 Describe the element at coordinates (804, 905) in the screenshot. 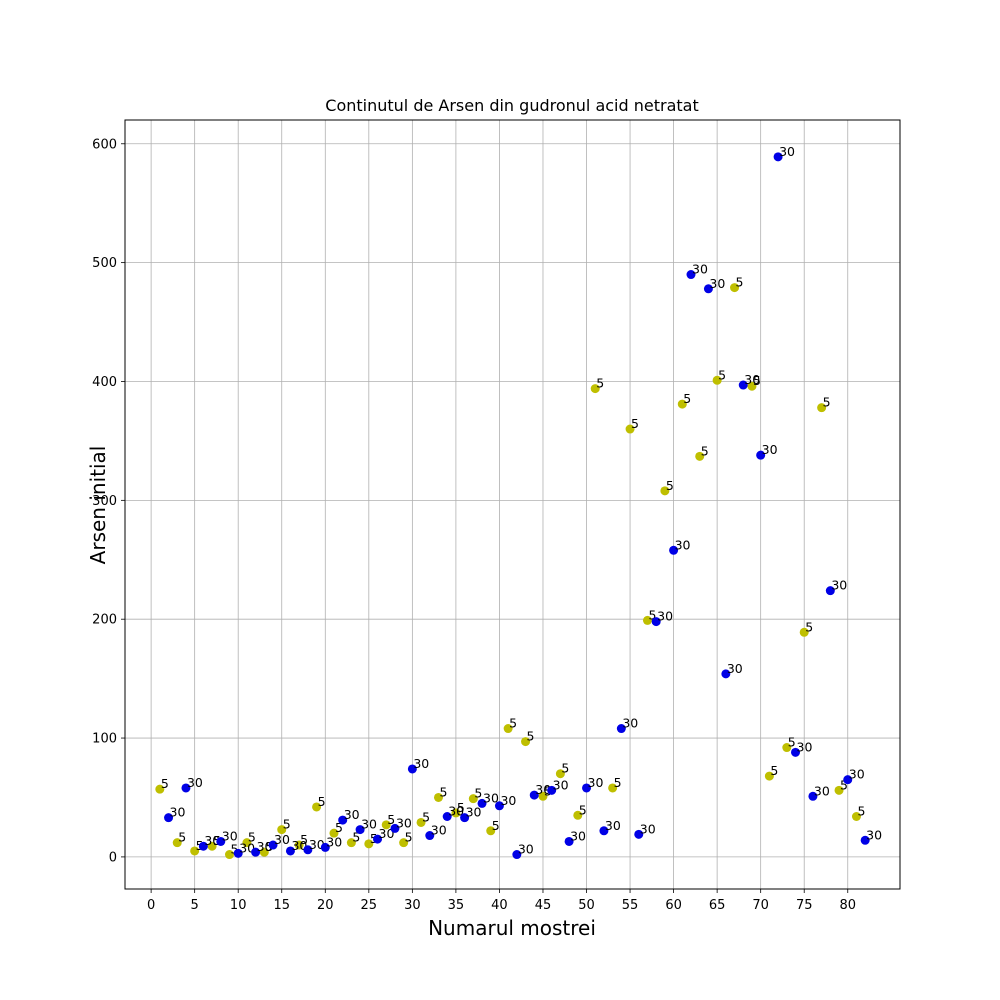

I see `x-tick-label: 75` at that location.